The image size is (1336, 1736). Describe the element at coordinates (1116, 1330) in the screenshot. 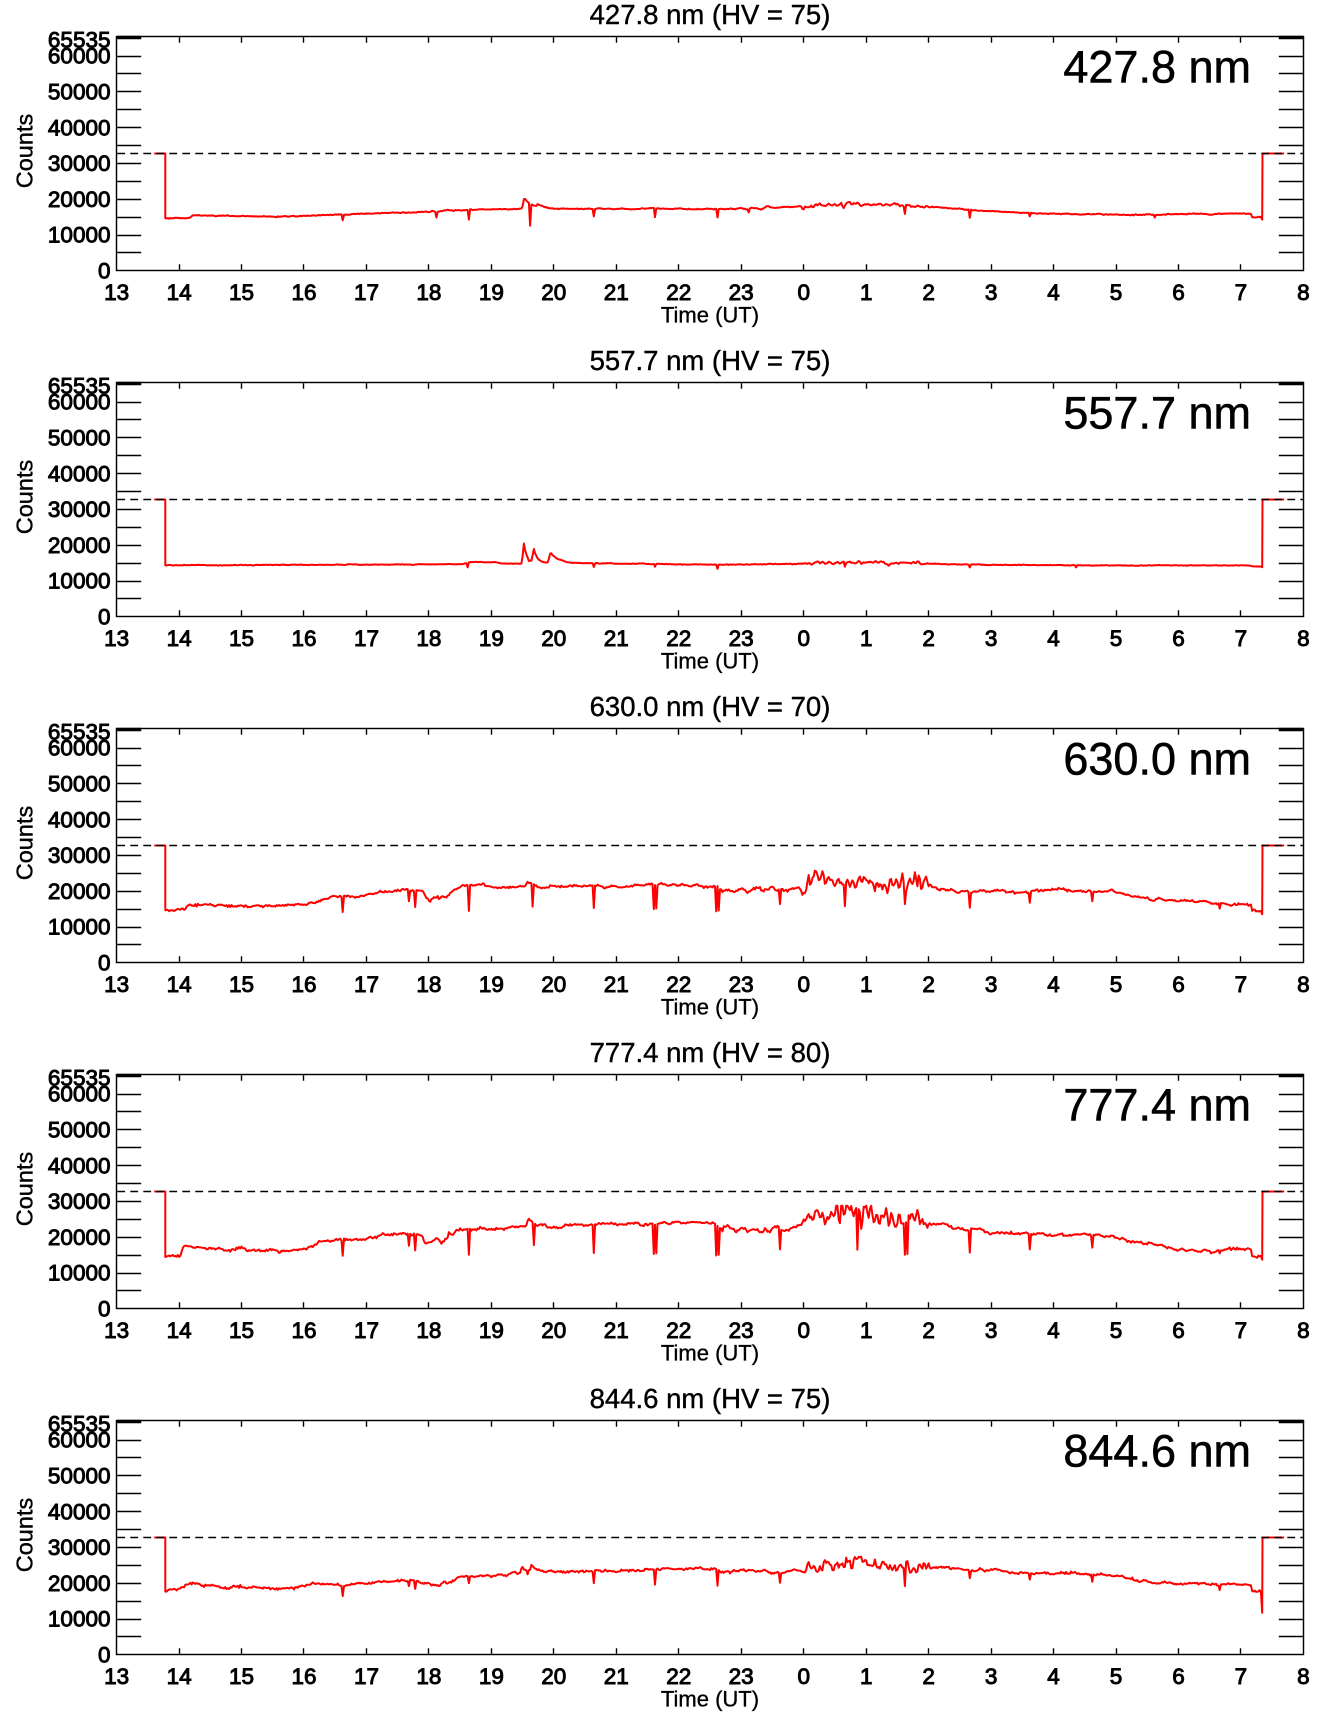

I see `svg-text: 5` at that location.